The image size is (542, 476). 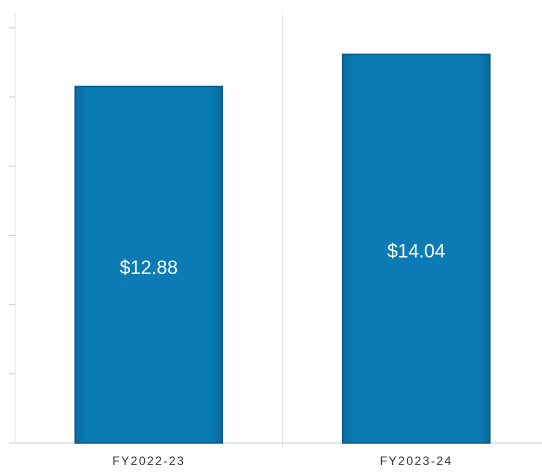 I want to click on x-tick-label: FY2023-24, so click(x=416, y=461).